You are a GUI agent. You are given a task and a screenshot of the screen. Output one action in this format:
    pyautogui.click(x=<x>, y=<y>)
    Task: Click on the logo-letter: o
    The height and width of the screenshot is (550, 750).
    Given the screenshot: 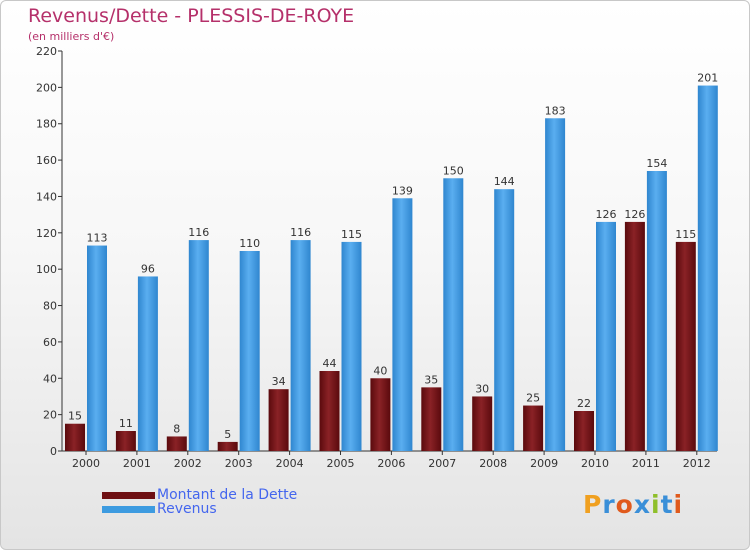 What is the action you would take?
    pyautogui.click(x=624, y=504)
    